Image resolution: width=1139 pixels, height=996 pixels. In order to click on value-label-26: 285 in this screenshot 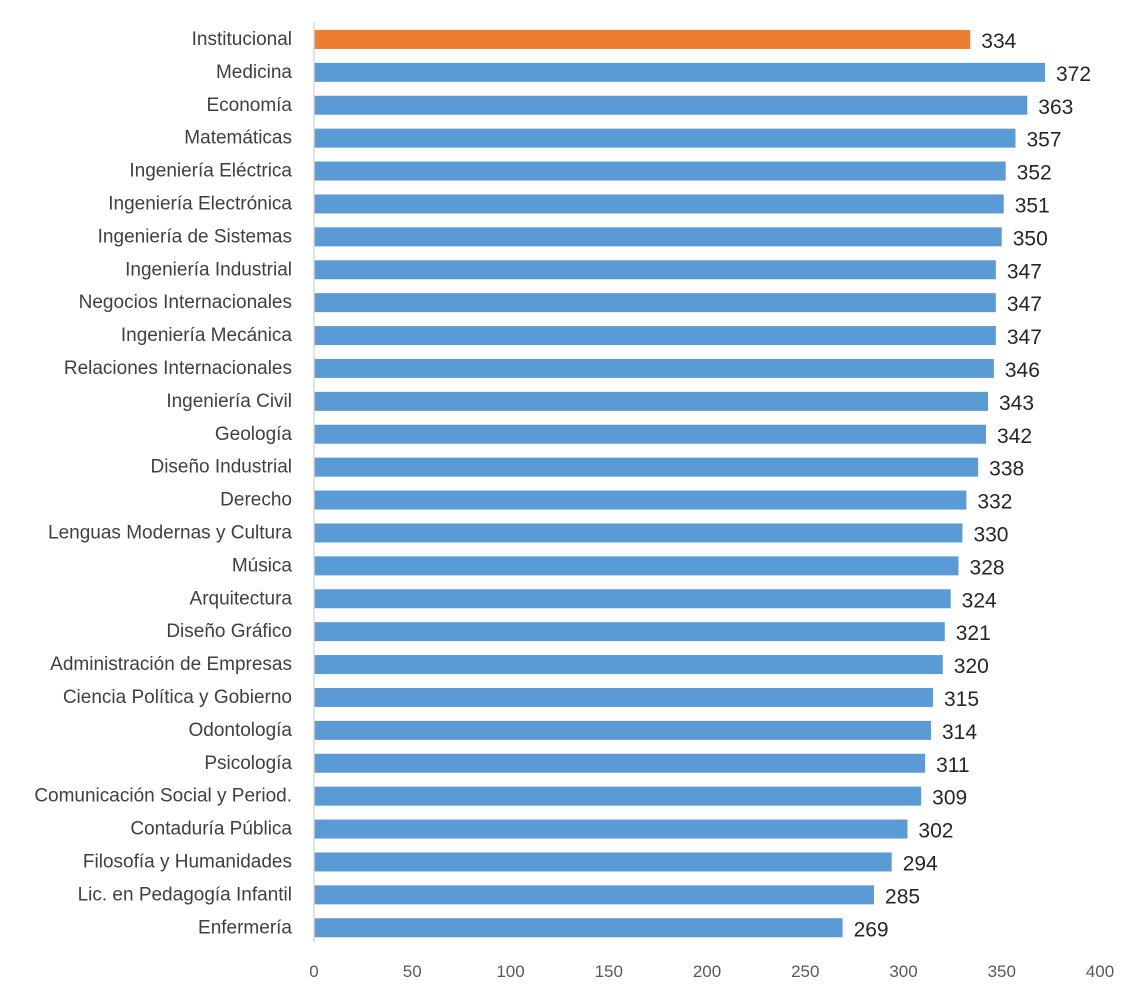, I will do `click(902, 896)`.